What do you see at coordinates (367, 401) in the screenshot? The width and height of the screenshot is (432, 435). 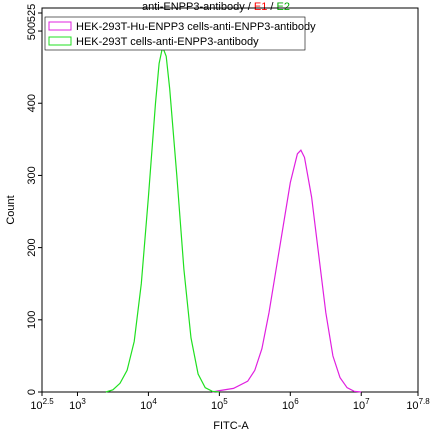 I see `x-tick-exponent: 7` at bounding box center [367, 401].